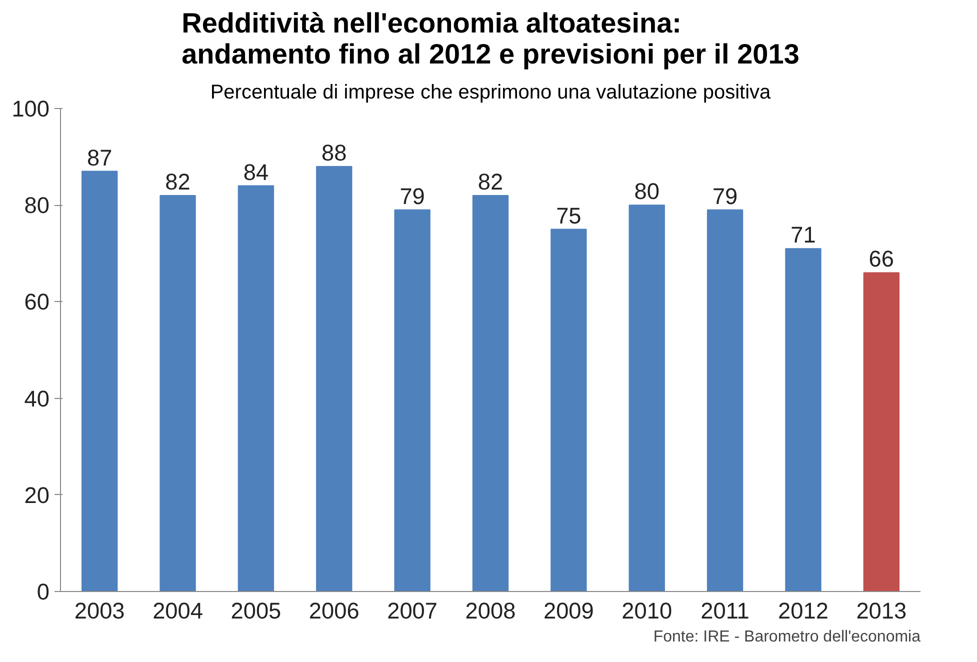  What do you see at coordinates (99, 157) in the screenshot?
I see `data-label: 87` at bounding box center [99, 157].